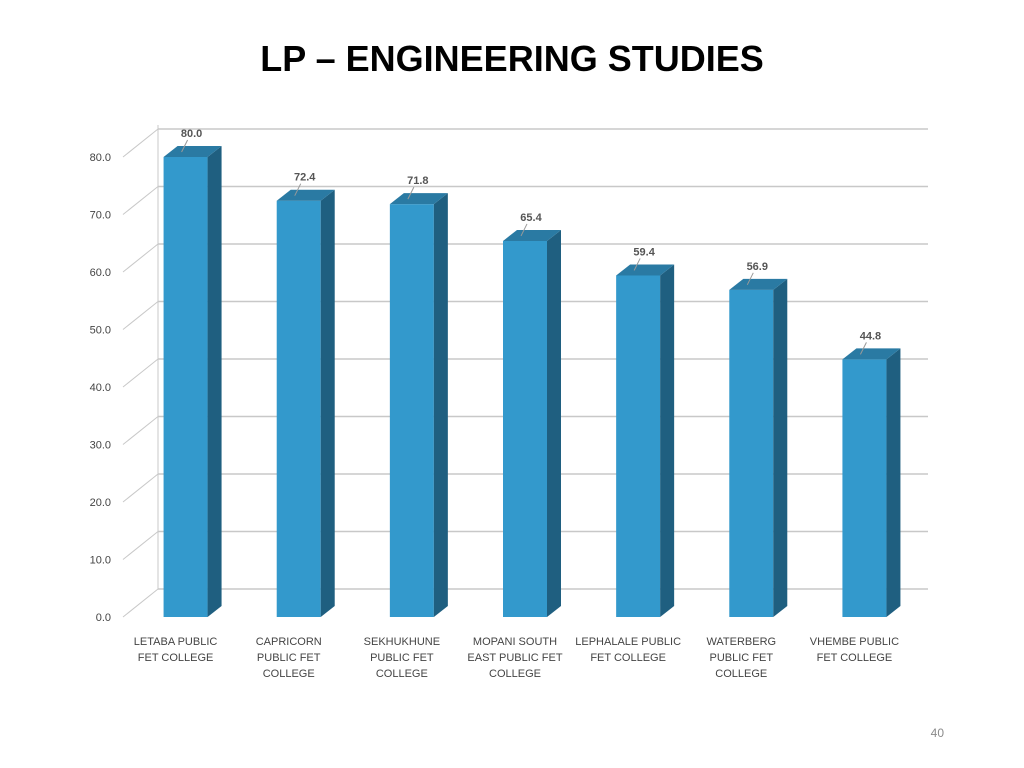 Image resolution: width=1024 pixels, height=768 pixels. Describe the element at coordinates (417, 181) in the screenshot. I see `data-label: 71.8` at that location.